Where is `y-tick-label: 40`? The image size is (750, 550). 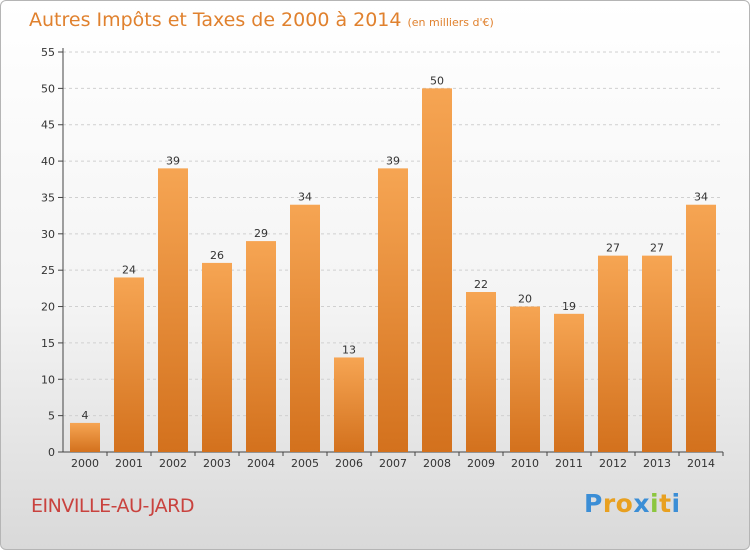 y-tick-label: 40 is located at coordinates (48, 161).